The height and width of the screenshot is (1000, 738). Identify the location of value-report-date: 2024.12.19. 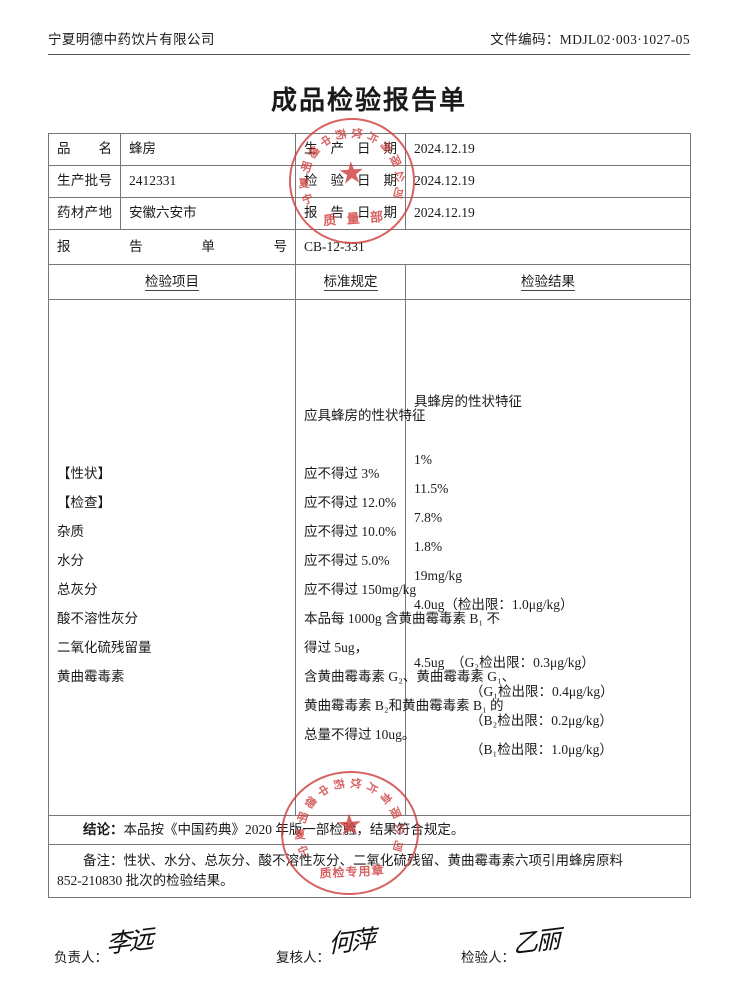
(548, 213).